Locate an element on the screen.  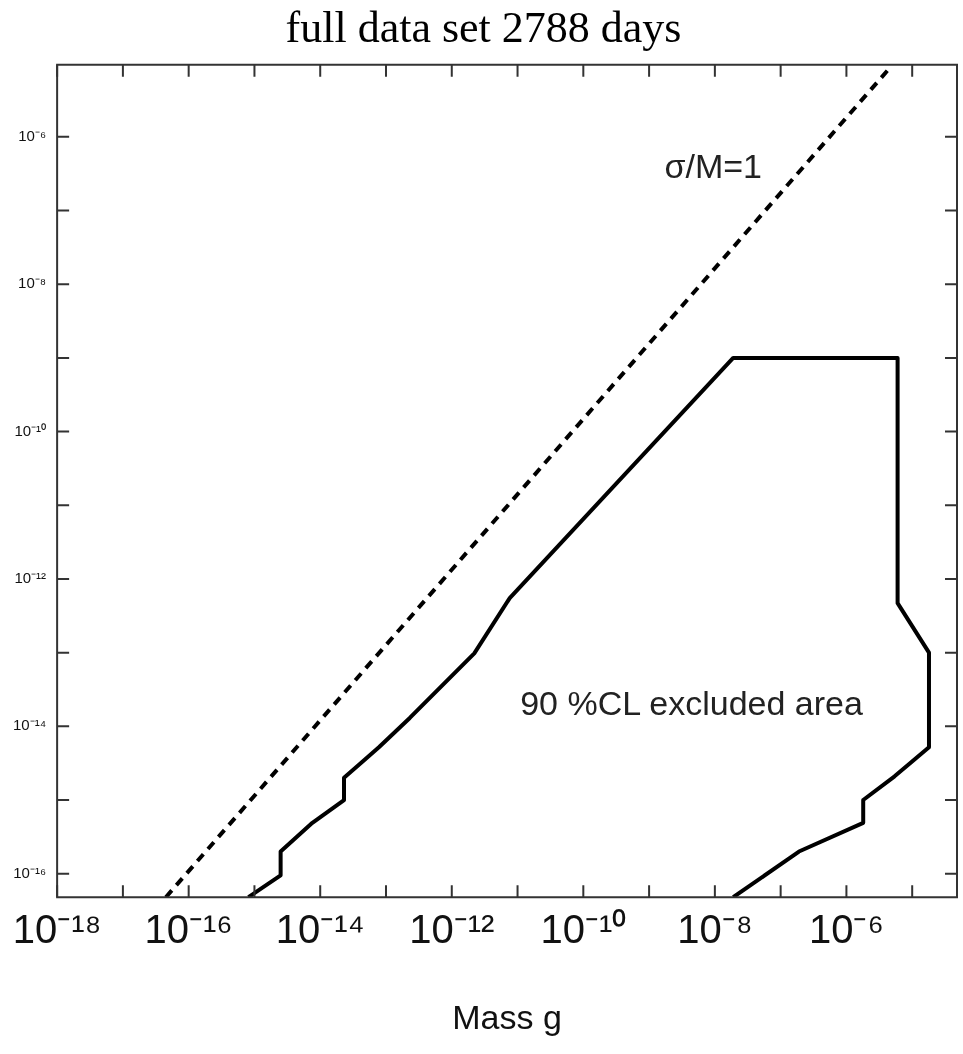
y-tick-label: 10⁻¹⁶ is located at coordinates (30, 872).